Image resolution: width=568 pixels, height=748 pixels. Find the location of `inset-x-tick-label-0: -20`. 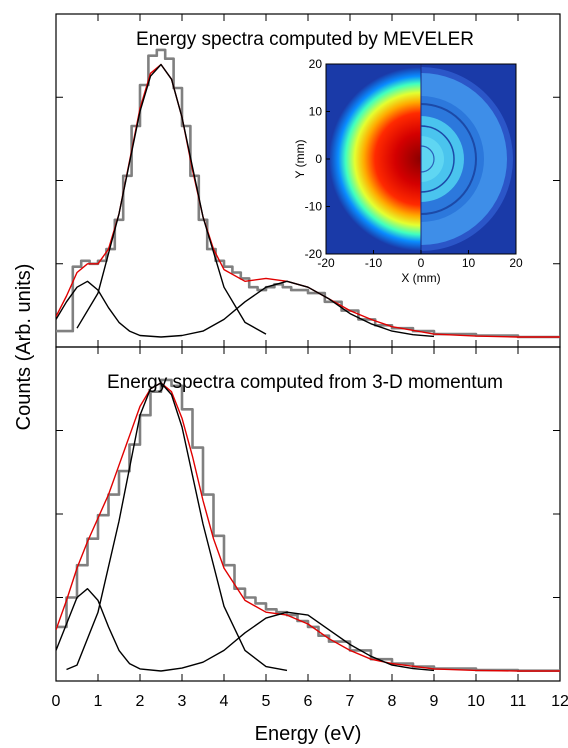

inset-x-tick-label-0: -20 is located at coordinates (326, 263).